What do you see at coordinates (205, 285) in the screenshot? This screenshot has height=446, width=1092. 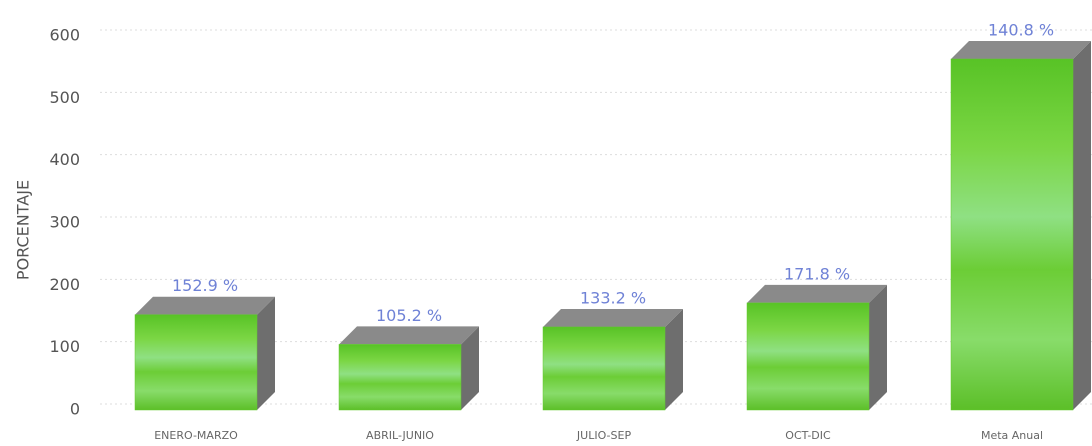 I see `bar-annotation: 152.9 %` at bounding box center [205, 285].